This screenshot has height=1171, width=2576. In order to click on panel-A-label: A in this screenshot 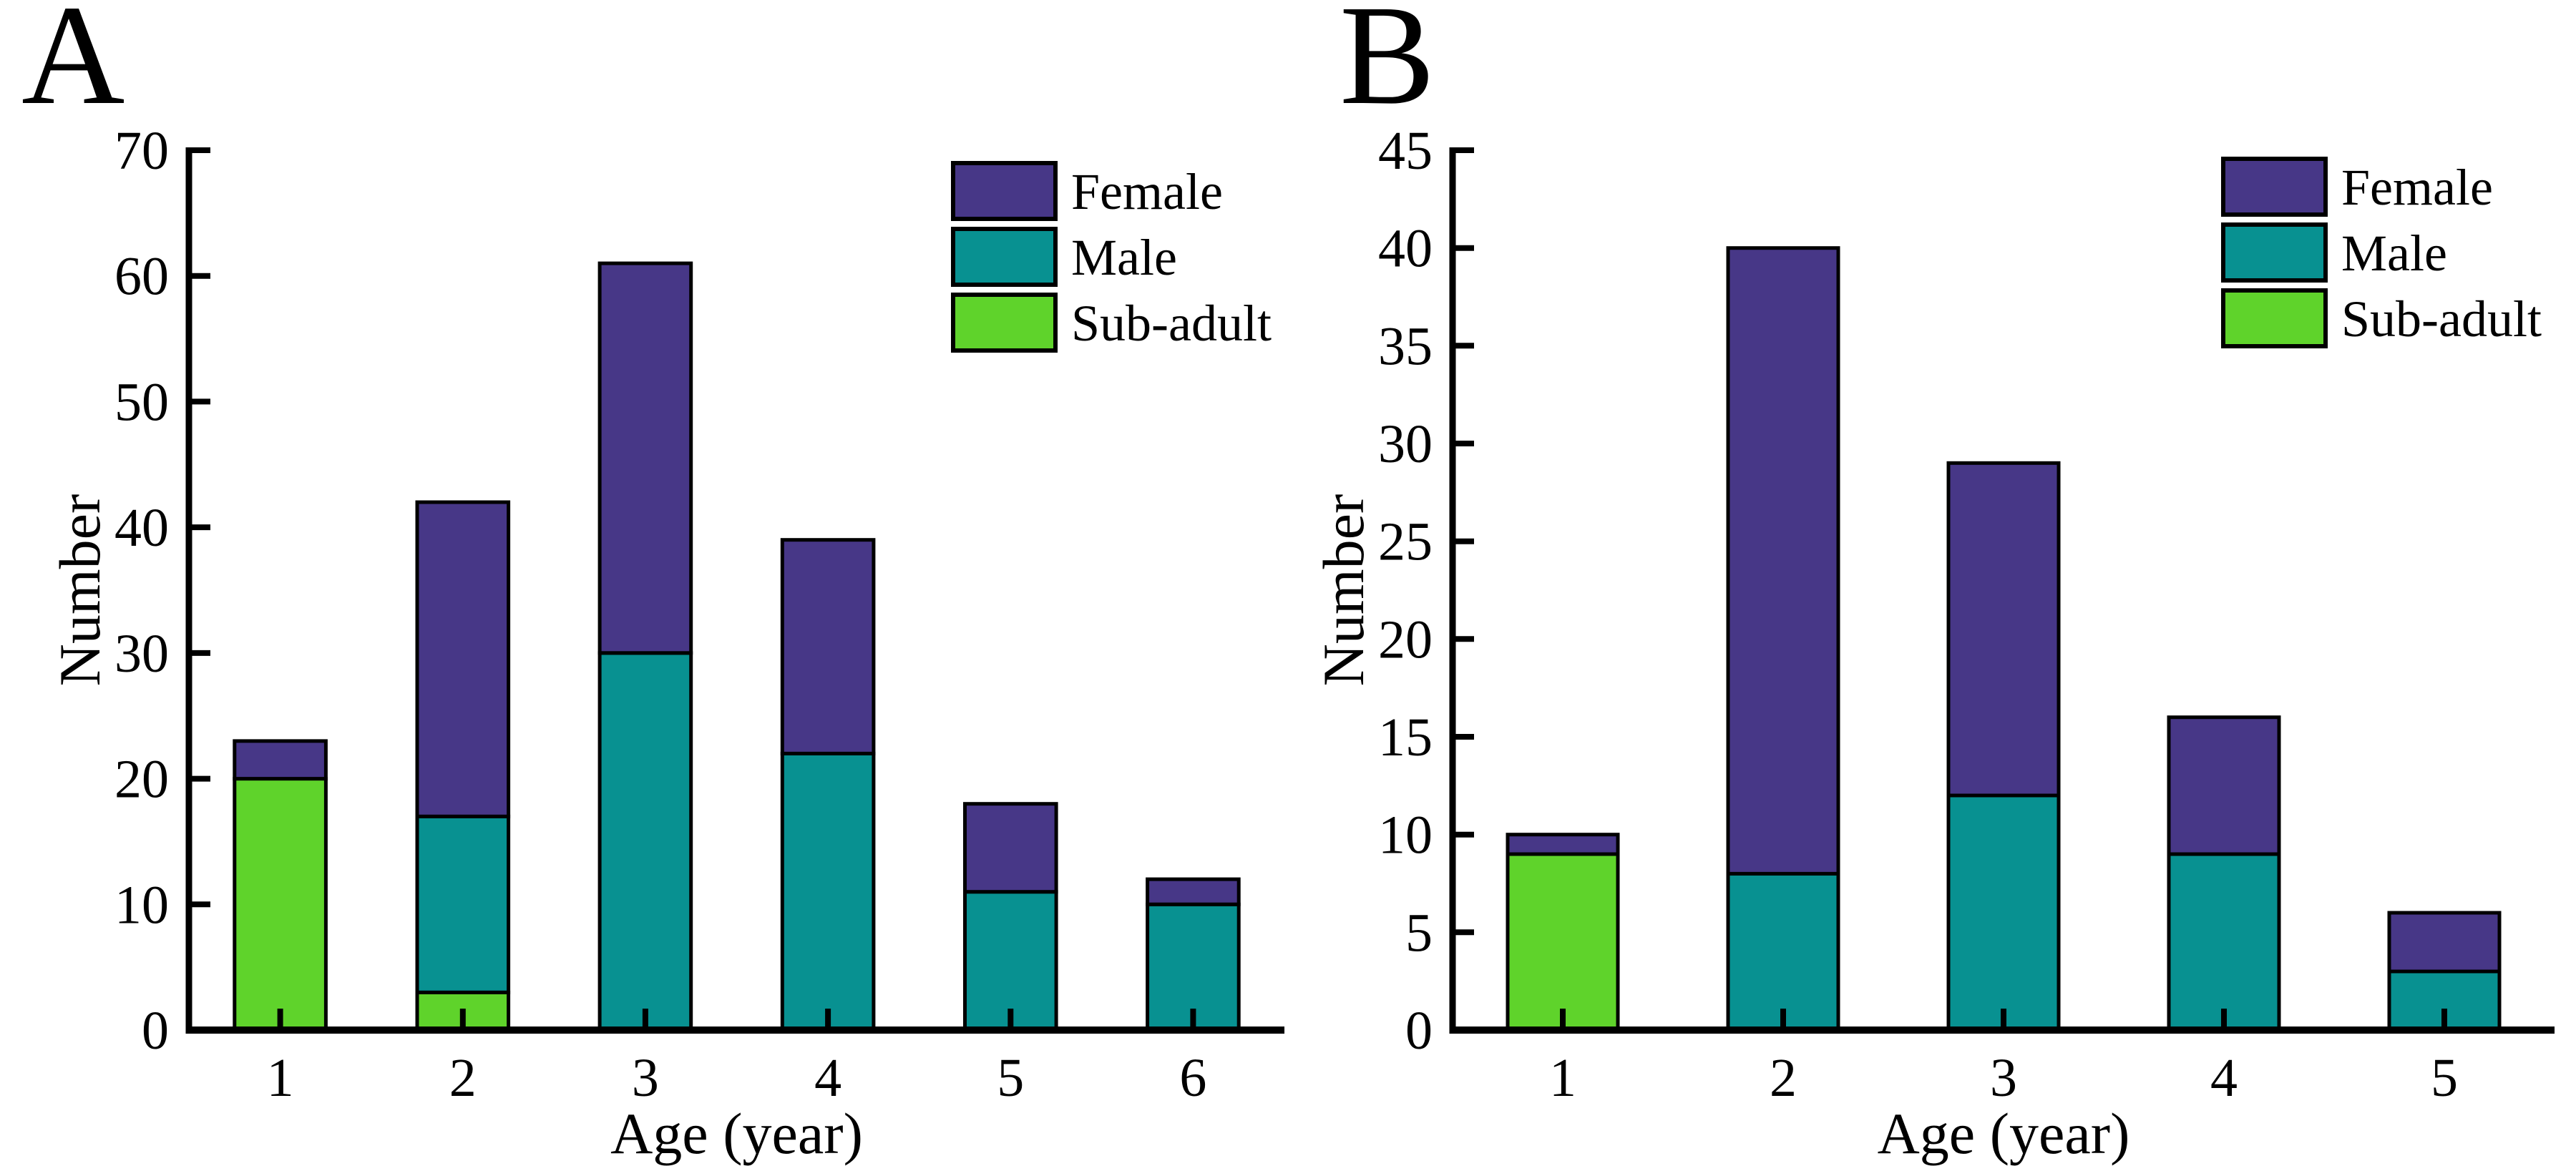, I will do `click(73, 67)`.